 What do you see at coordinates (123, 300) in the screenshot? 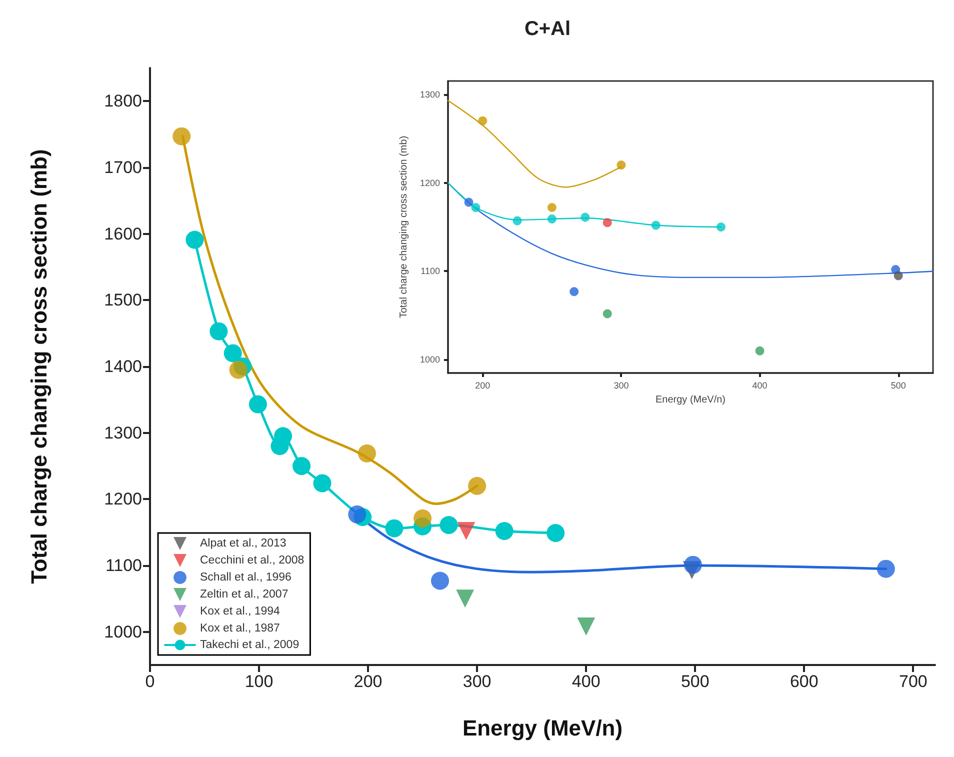
I see `y-tick-label: 1500` at bounding box center [123, 300].